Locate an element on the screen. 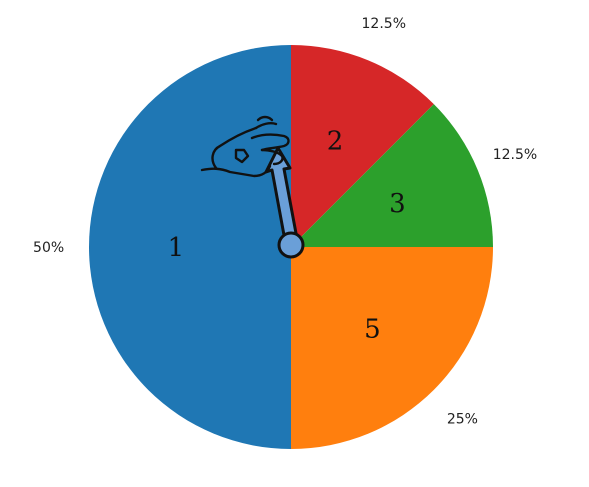 Image resolution: width=589 pixels, height=487 pixels. slice-label-5: 5 is located at coordinates (372, 329).